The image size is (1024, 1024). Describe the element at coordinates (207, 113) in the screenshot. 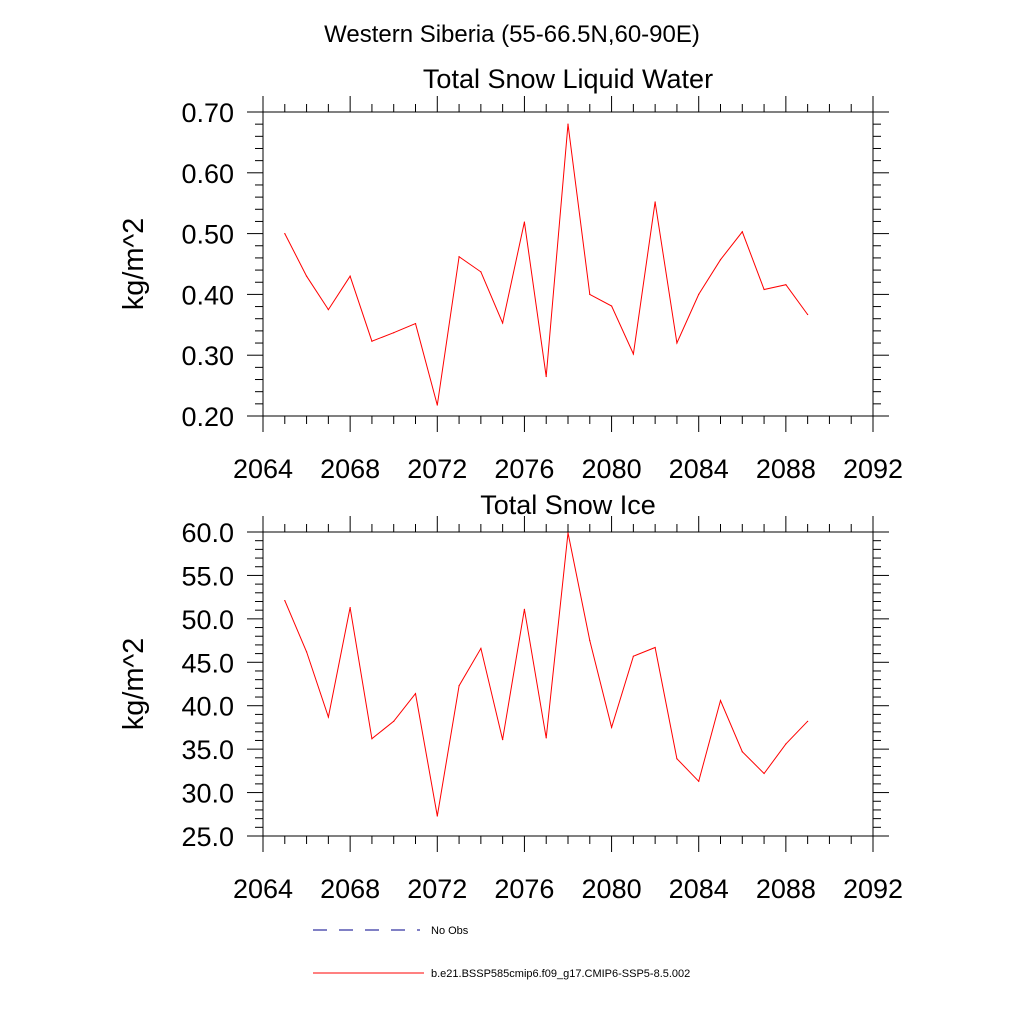

I see `y-tick-label: 0.70` at that location.